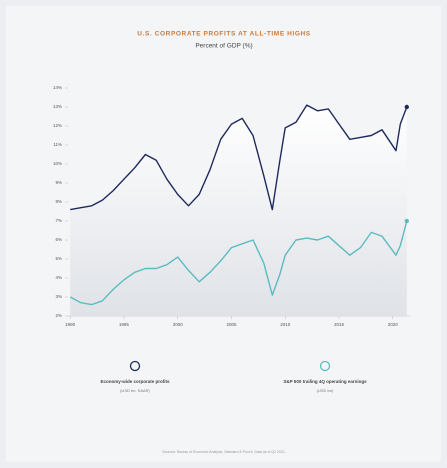 Image resolution: width=447 pixels, height=468 pixels. I want to click on y-tick-label: 10%, so click(57, 163).